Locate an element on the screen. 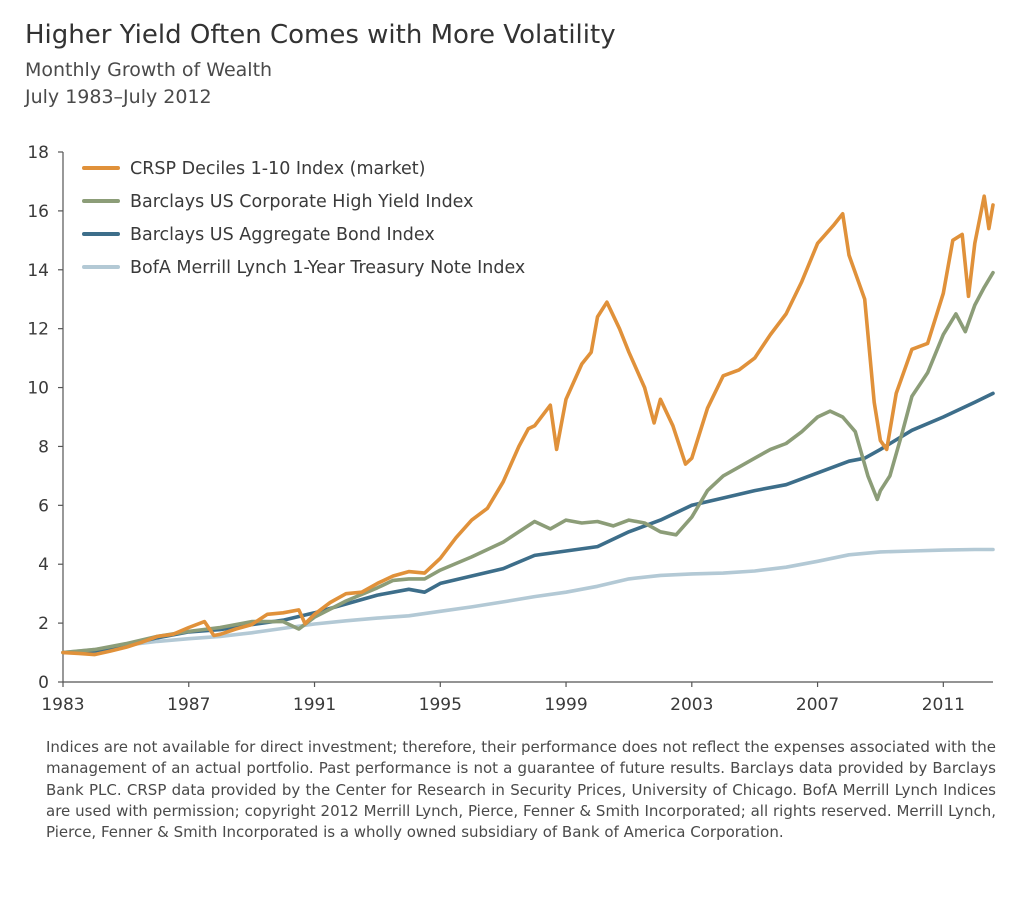 This screenshot has height=904, width=1026. y-tick-label: 14 is located at coordinates (38, 271).